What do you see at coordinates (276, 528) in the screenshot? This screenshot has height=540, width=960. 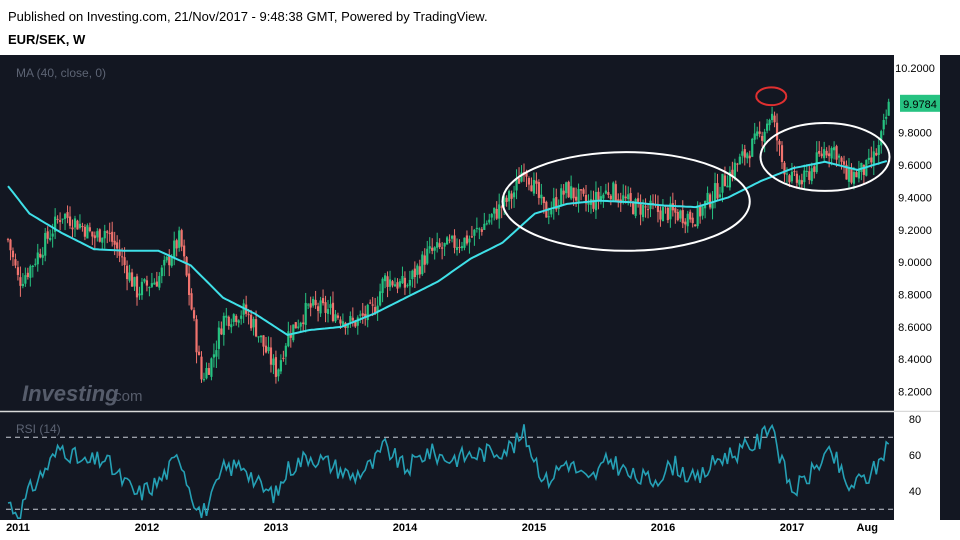 I see `time-tick-label: 2013` at bounding box center [276, 528].